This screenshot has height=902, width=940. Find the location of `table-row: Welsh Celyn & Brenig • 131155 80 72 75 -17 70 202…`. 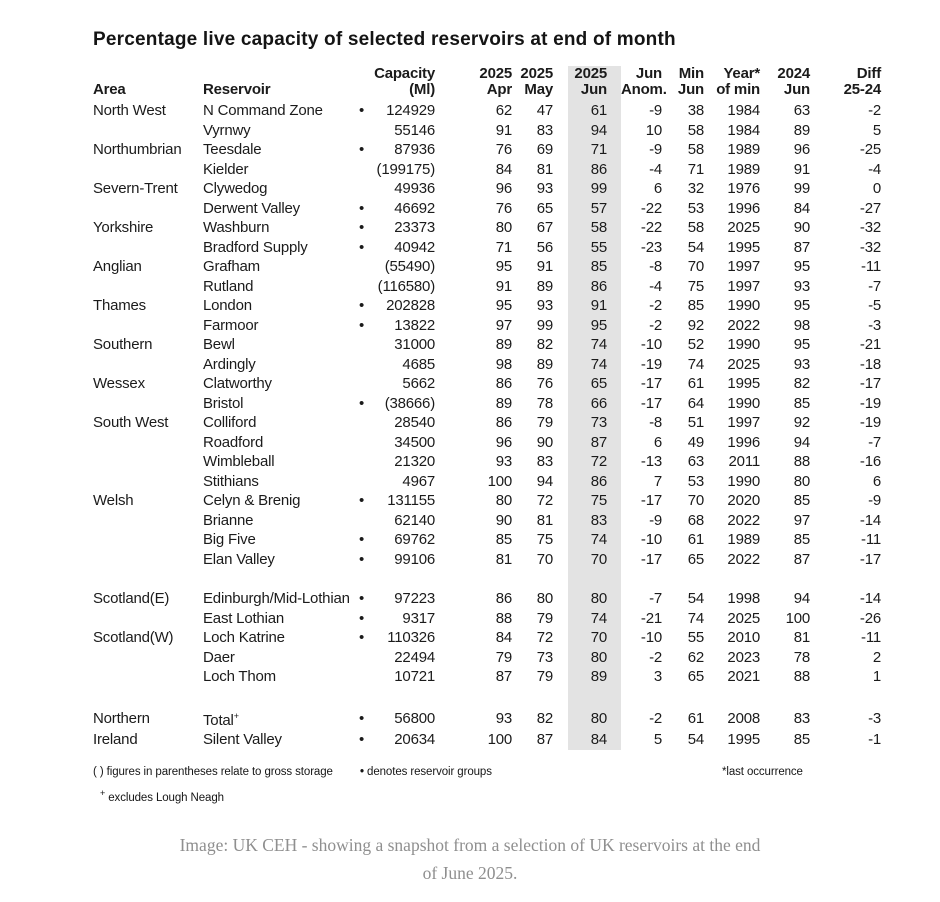

table-row: Welsh Celyn & Brenig • 131155 80 72 75 -17 70 202… is located at coordinates (487, 501).